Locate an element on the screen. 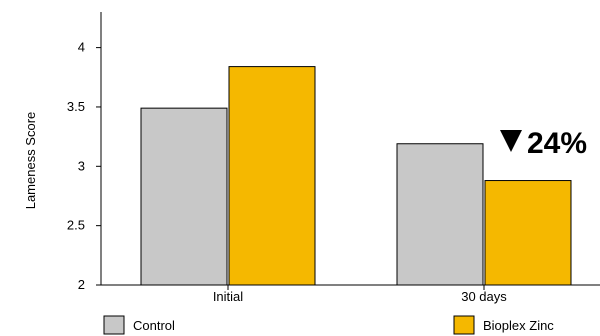 The height and width of the screenshot is (336, 600). legend-label: Bioplex Zinc is located at coordinates (518, 325).